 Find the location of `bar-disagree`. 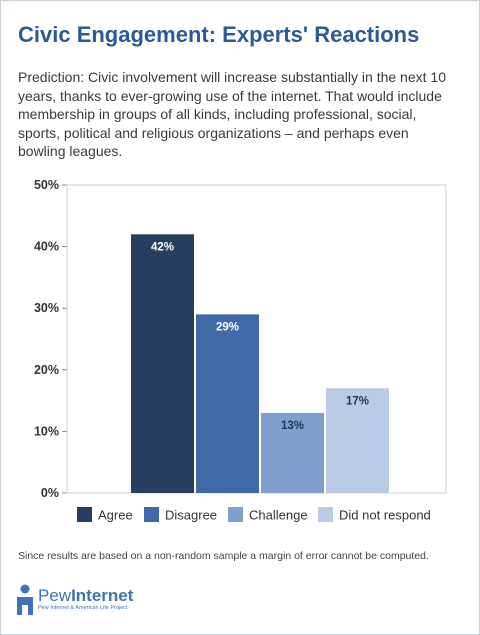

bar-disagree is located at coordinates (227, 403).